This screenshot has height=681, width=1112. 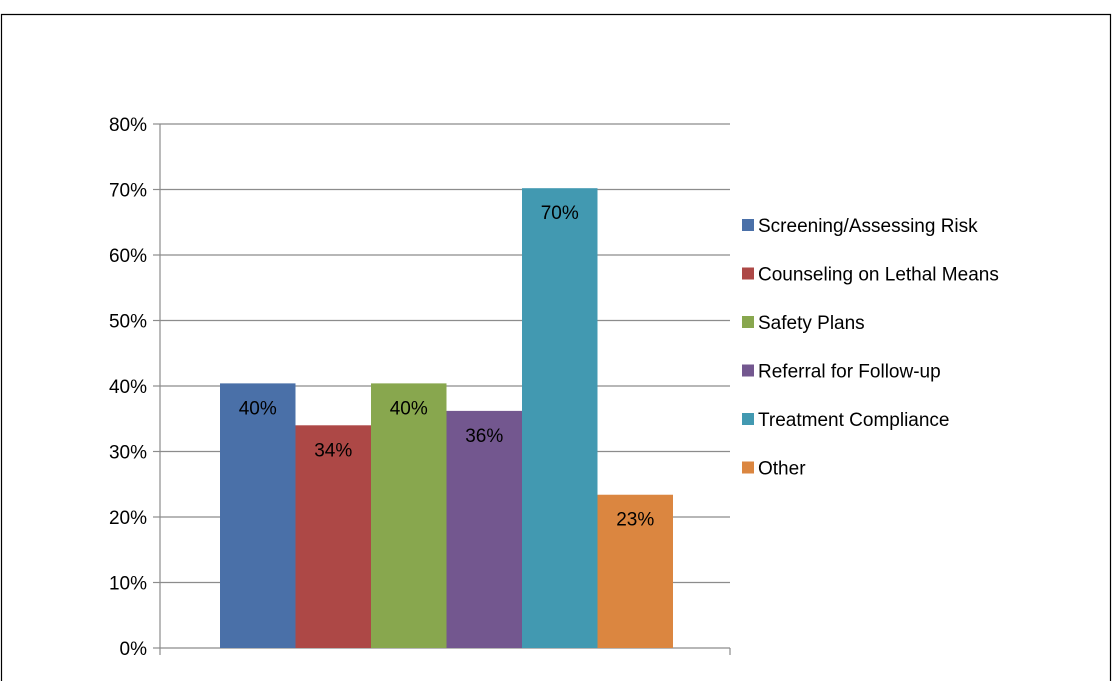 What do you see at coordinates (134, 649) in the screenshot?
I see `y-tick-label: 0%` at bounding box center [134, 649].